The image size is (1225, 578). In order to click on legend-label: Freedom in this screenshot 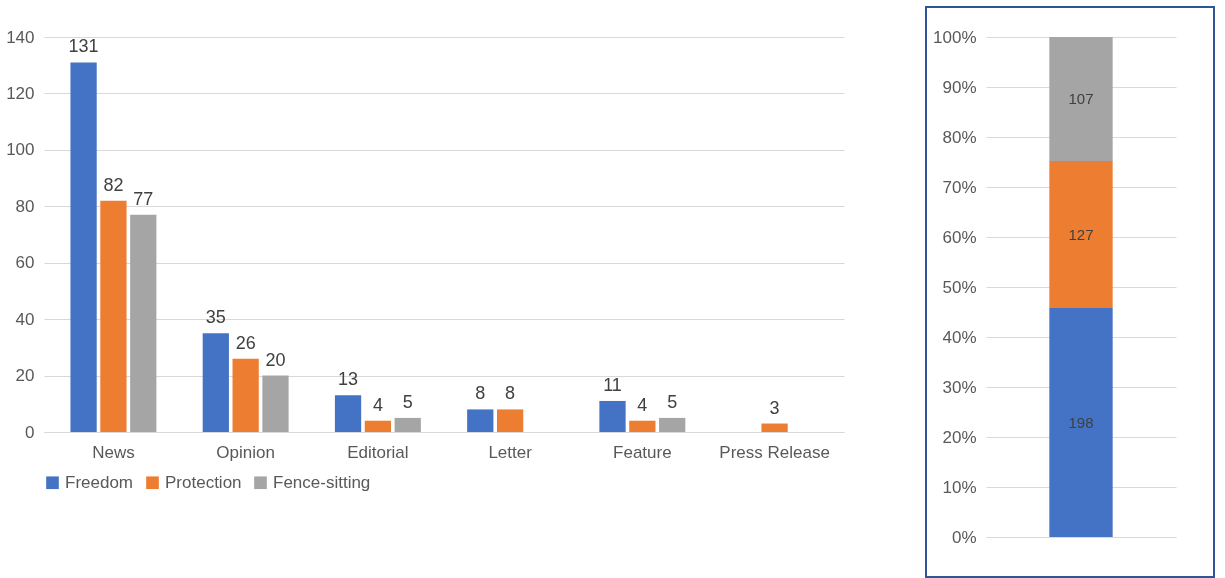, I will do `click(99, 482)`.